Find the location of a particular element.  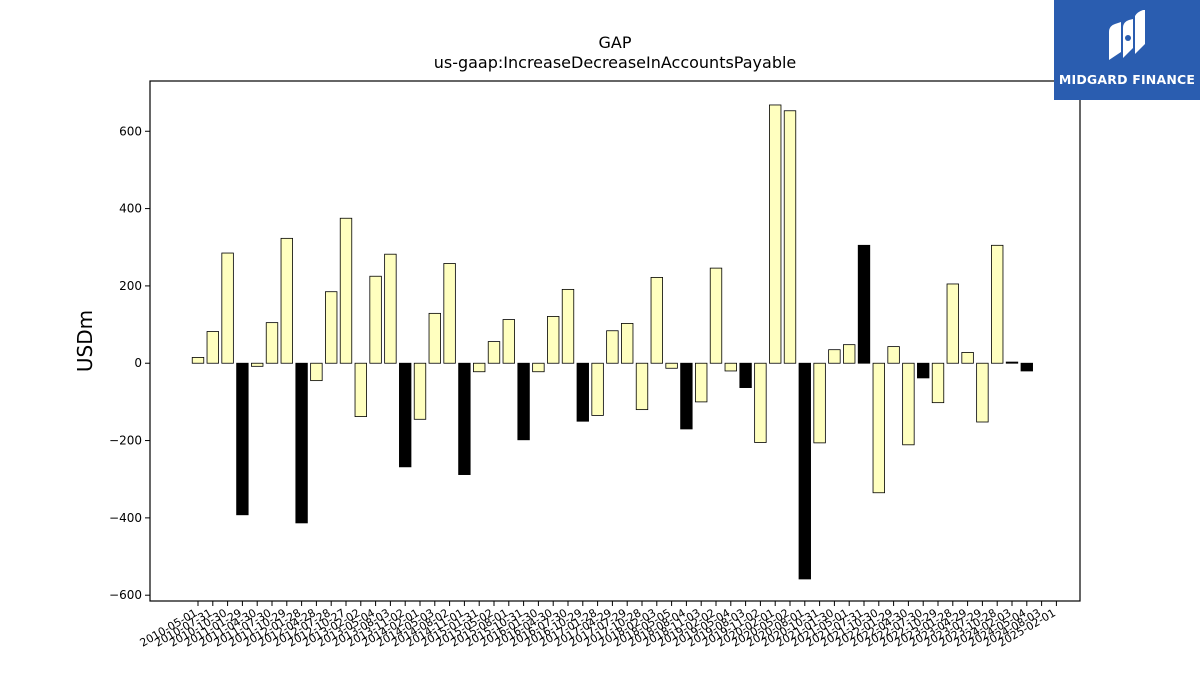

brand-name: MIDGARD FINANCE is located at coordinates (1127, 79).